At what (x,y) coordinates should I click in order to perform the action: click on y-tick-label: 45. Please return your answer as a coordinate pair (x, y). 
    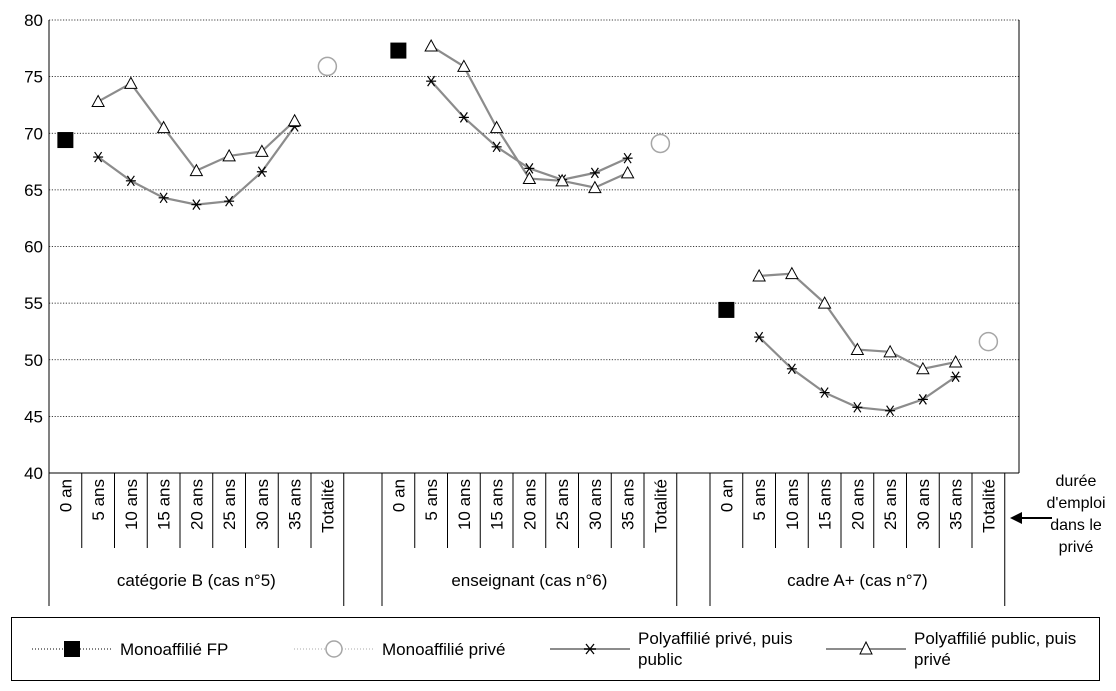
    Looking at the image, I should click on (33, 416).